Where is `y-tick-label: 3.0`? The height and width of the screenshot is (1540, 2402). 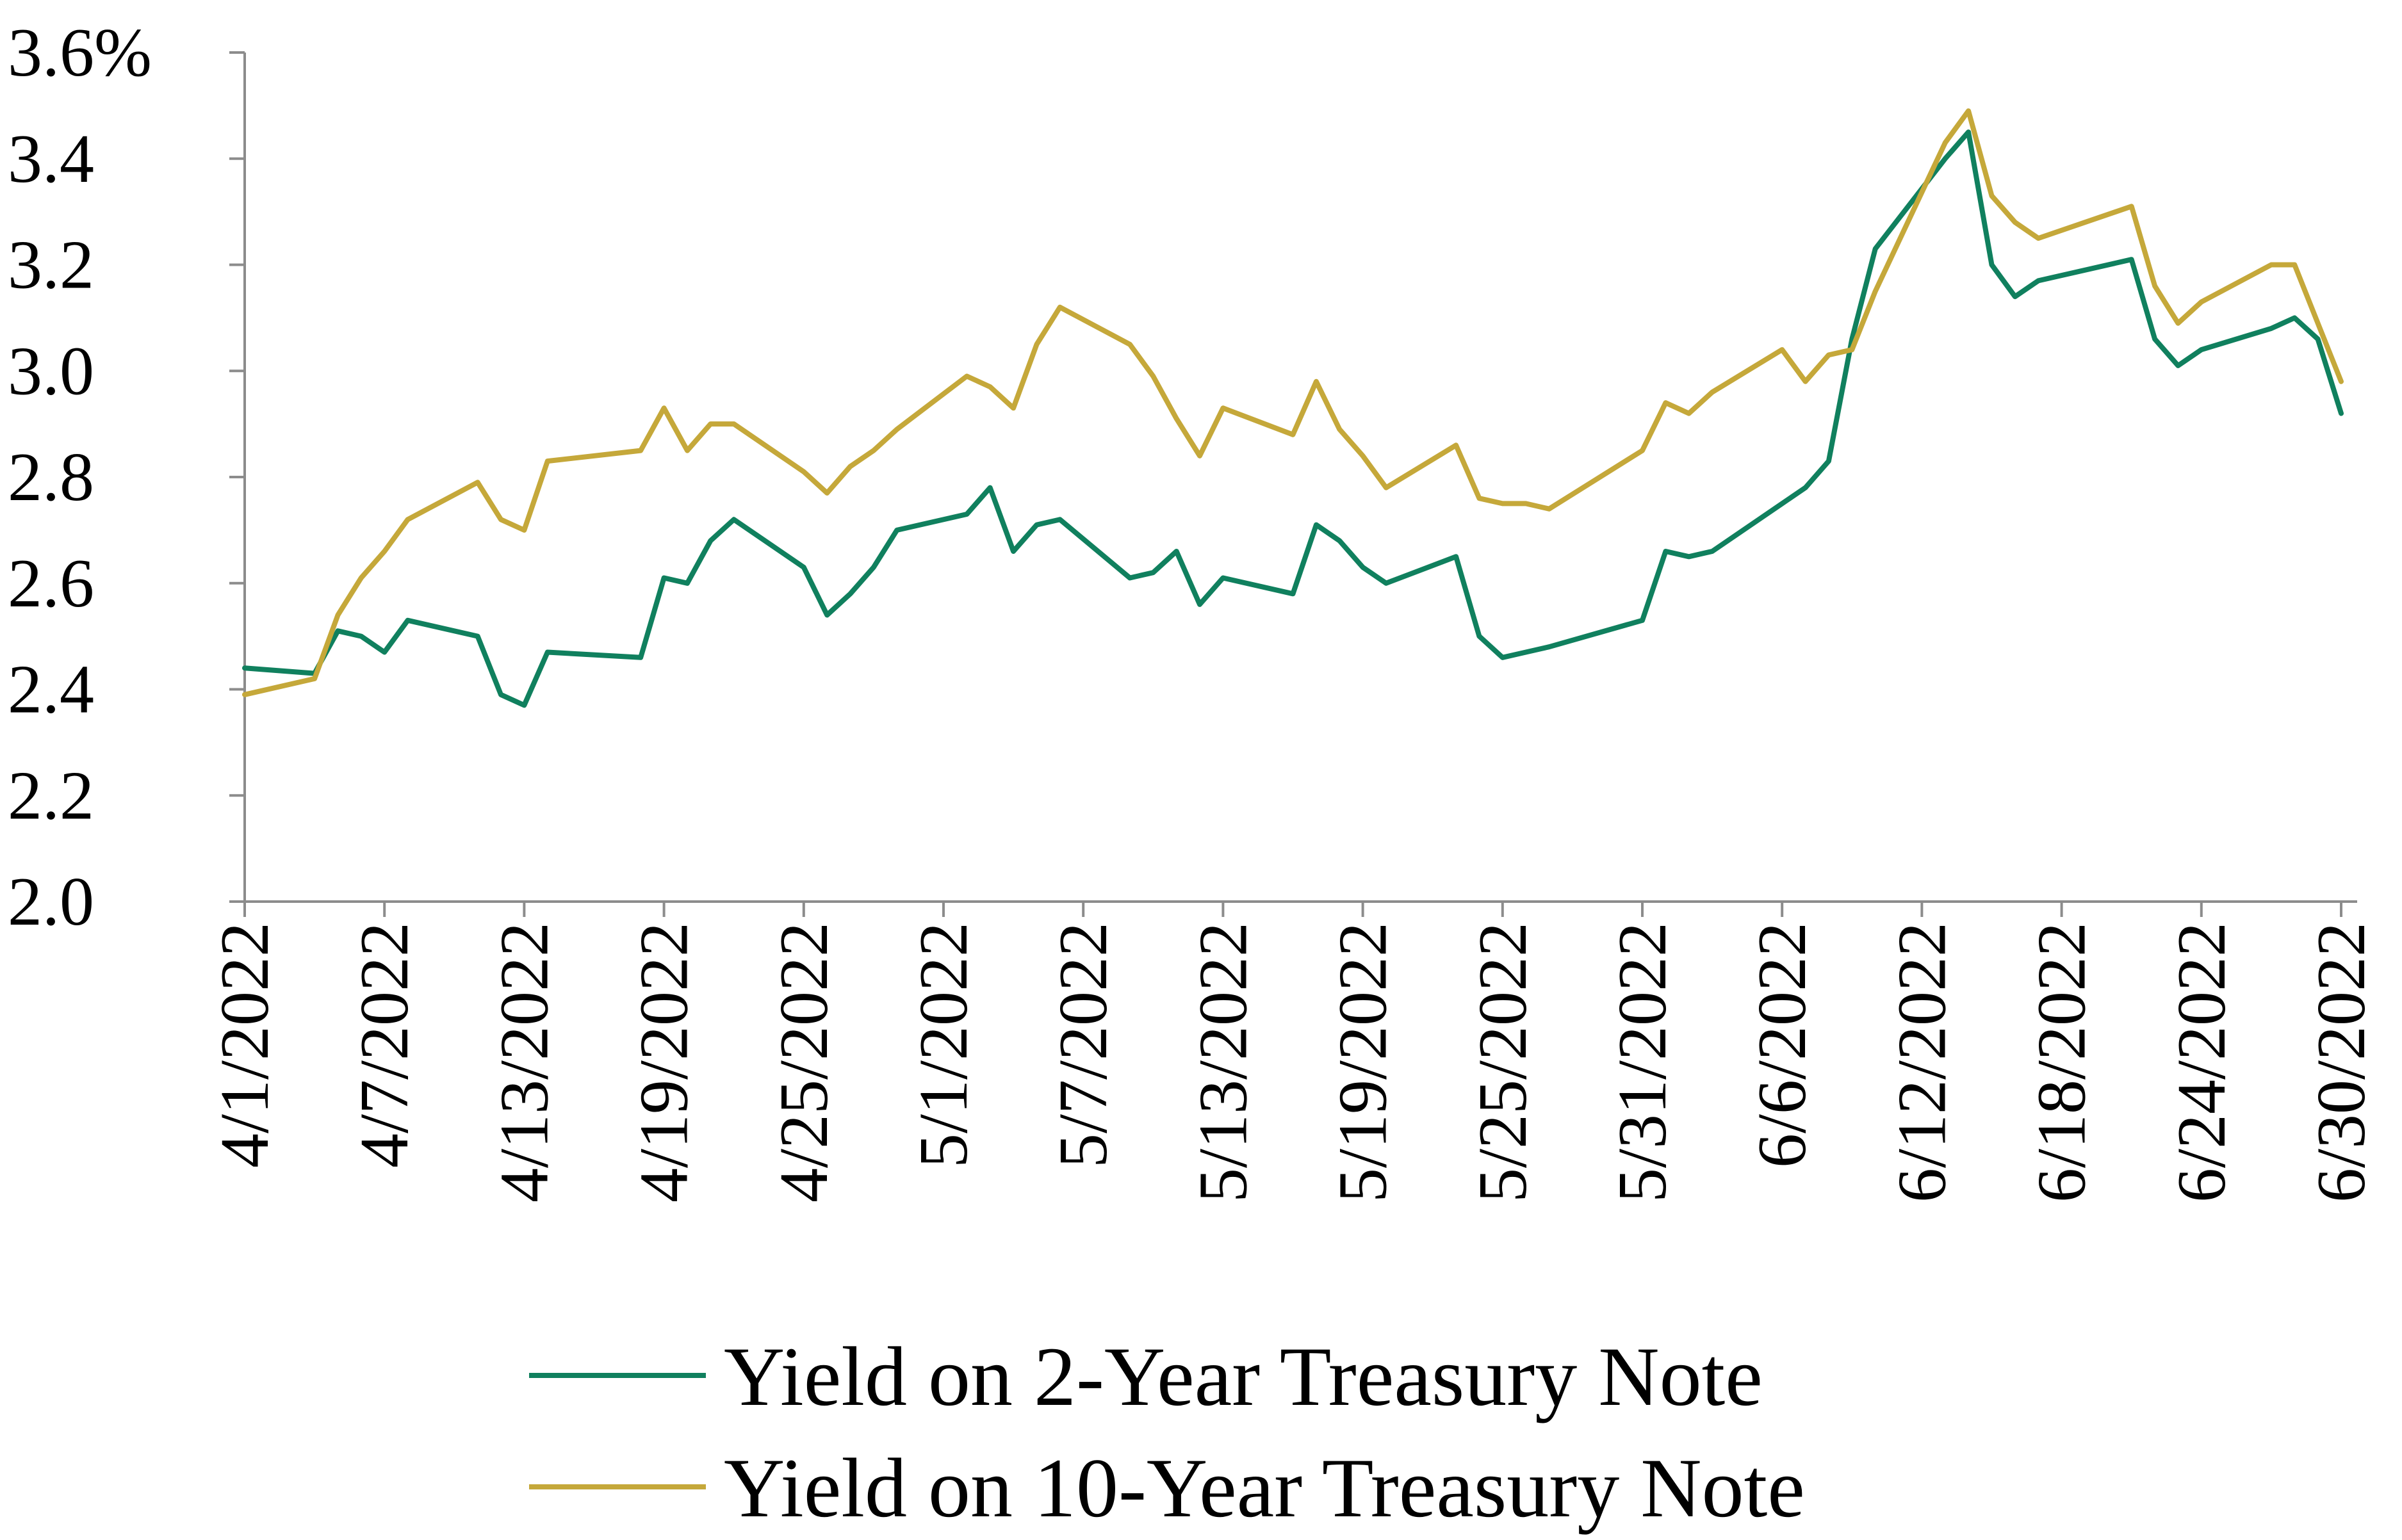 y-tick-label: 3.0 is located at coordinates (51, 371).